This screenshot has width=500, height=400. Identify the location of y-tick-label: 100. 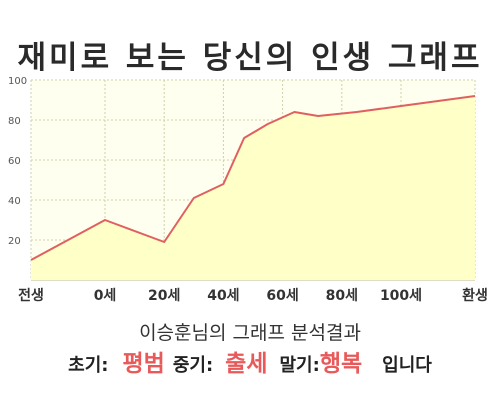
(17, 81).